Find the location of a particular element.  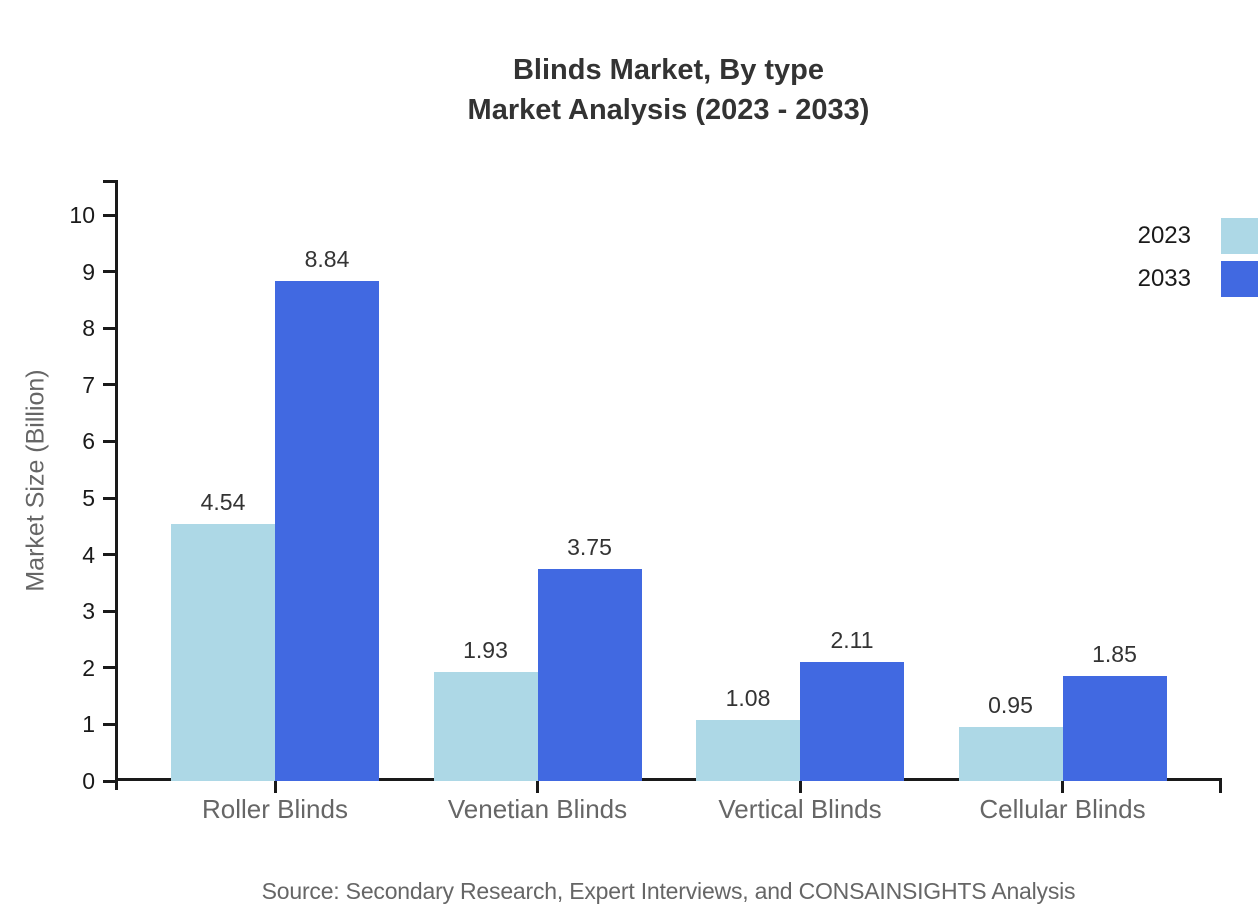

value-label-2023-roller-blinds: 4.54 is located at coordinates (223, 502).